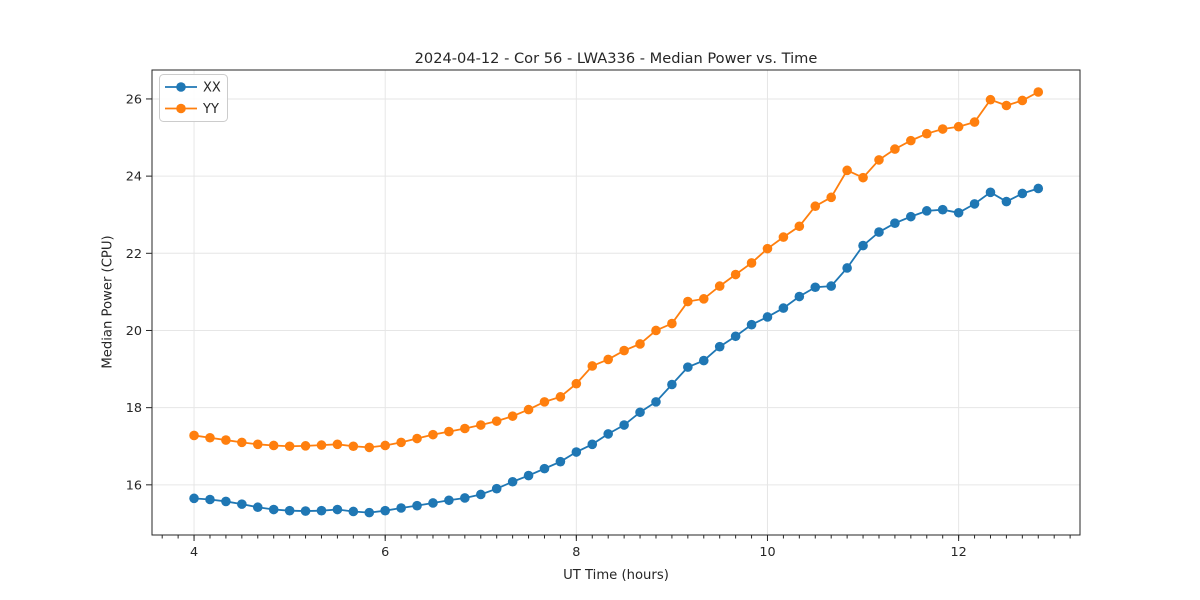  What do you see at coordinates (193, 98) in the screenshot?
I see `legend: XX YY` at bounding box center [193, 98].